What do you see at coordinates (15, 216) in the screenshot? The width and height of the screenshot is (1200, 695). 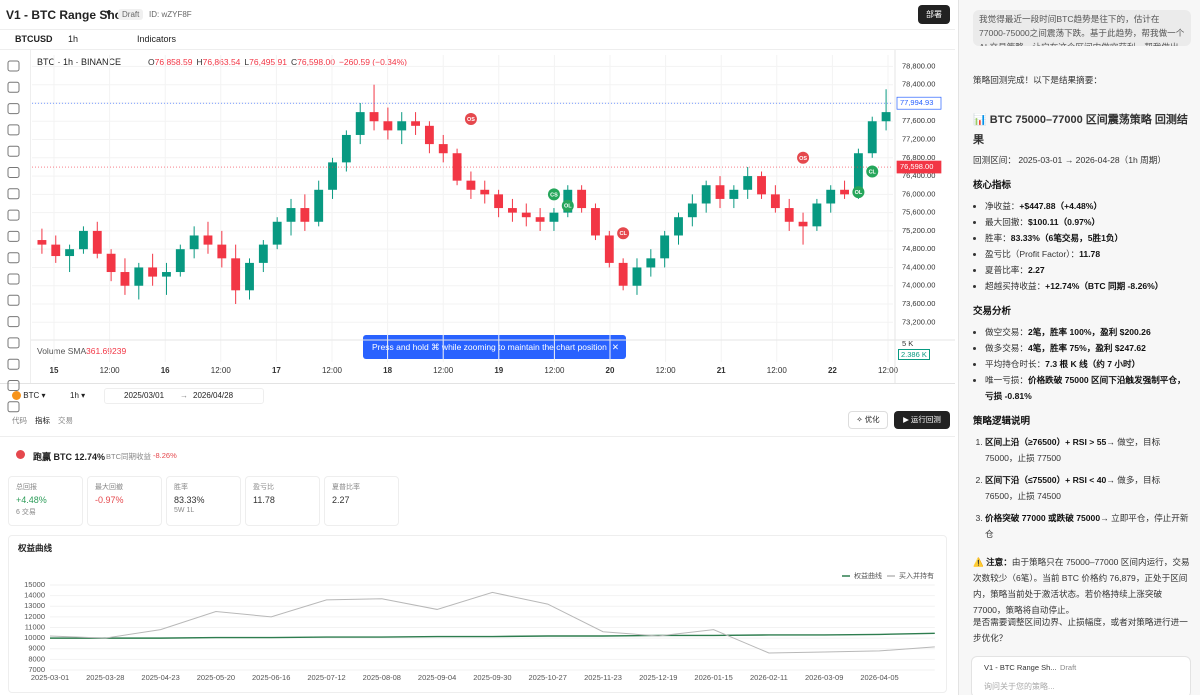 I see `drawing-toolbar` at bounding box center [15, 216].